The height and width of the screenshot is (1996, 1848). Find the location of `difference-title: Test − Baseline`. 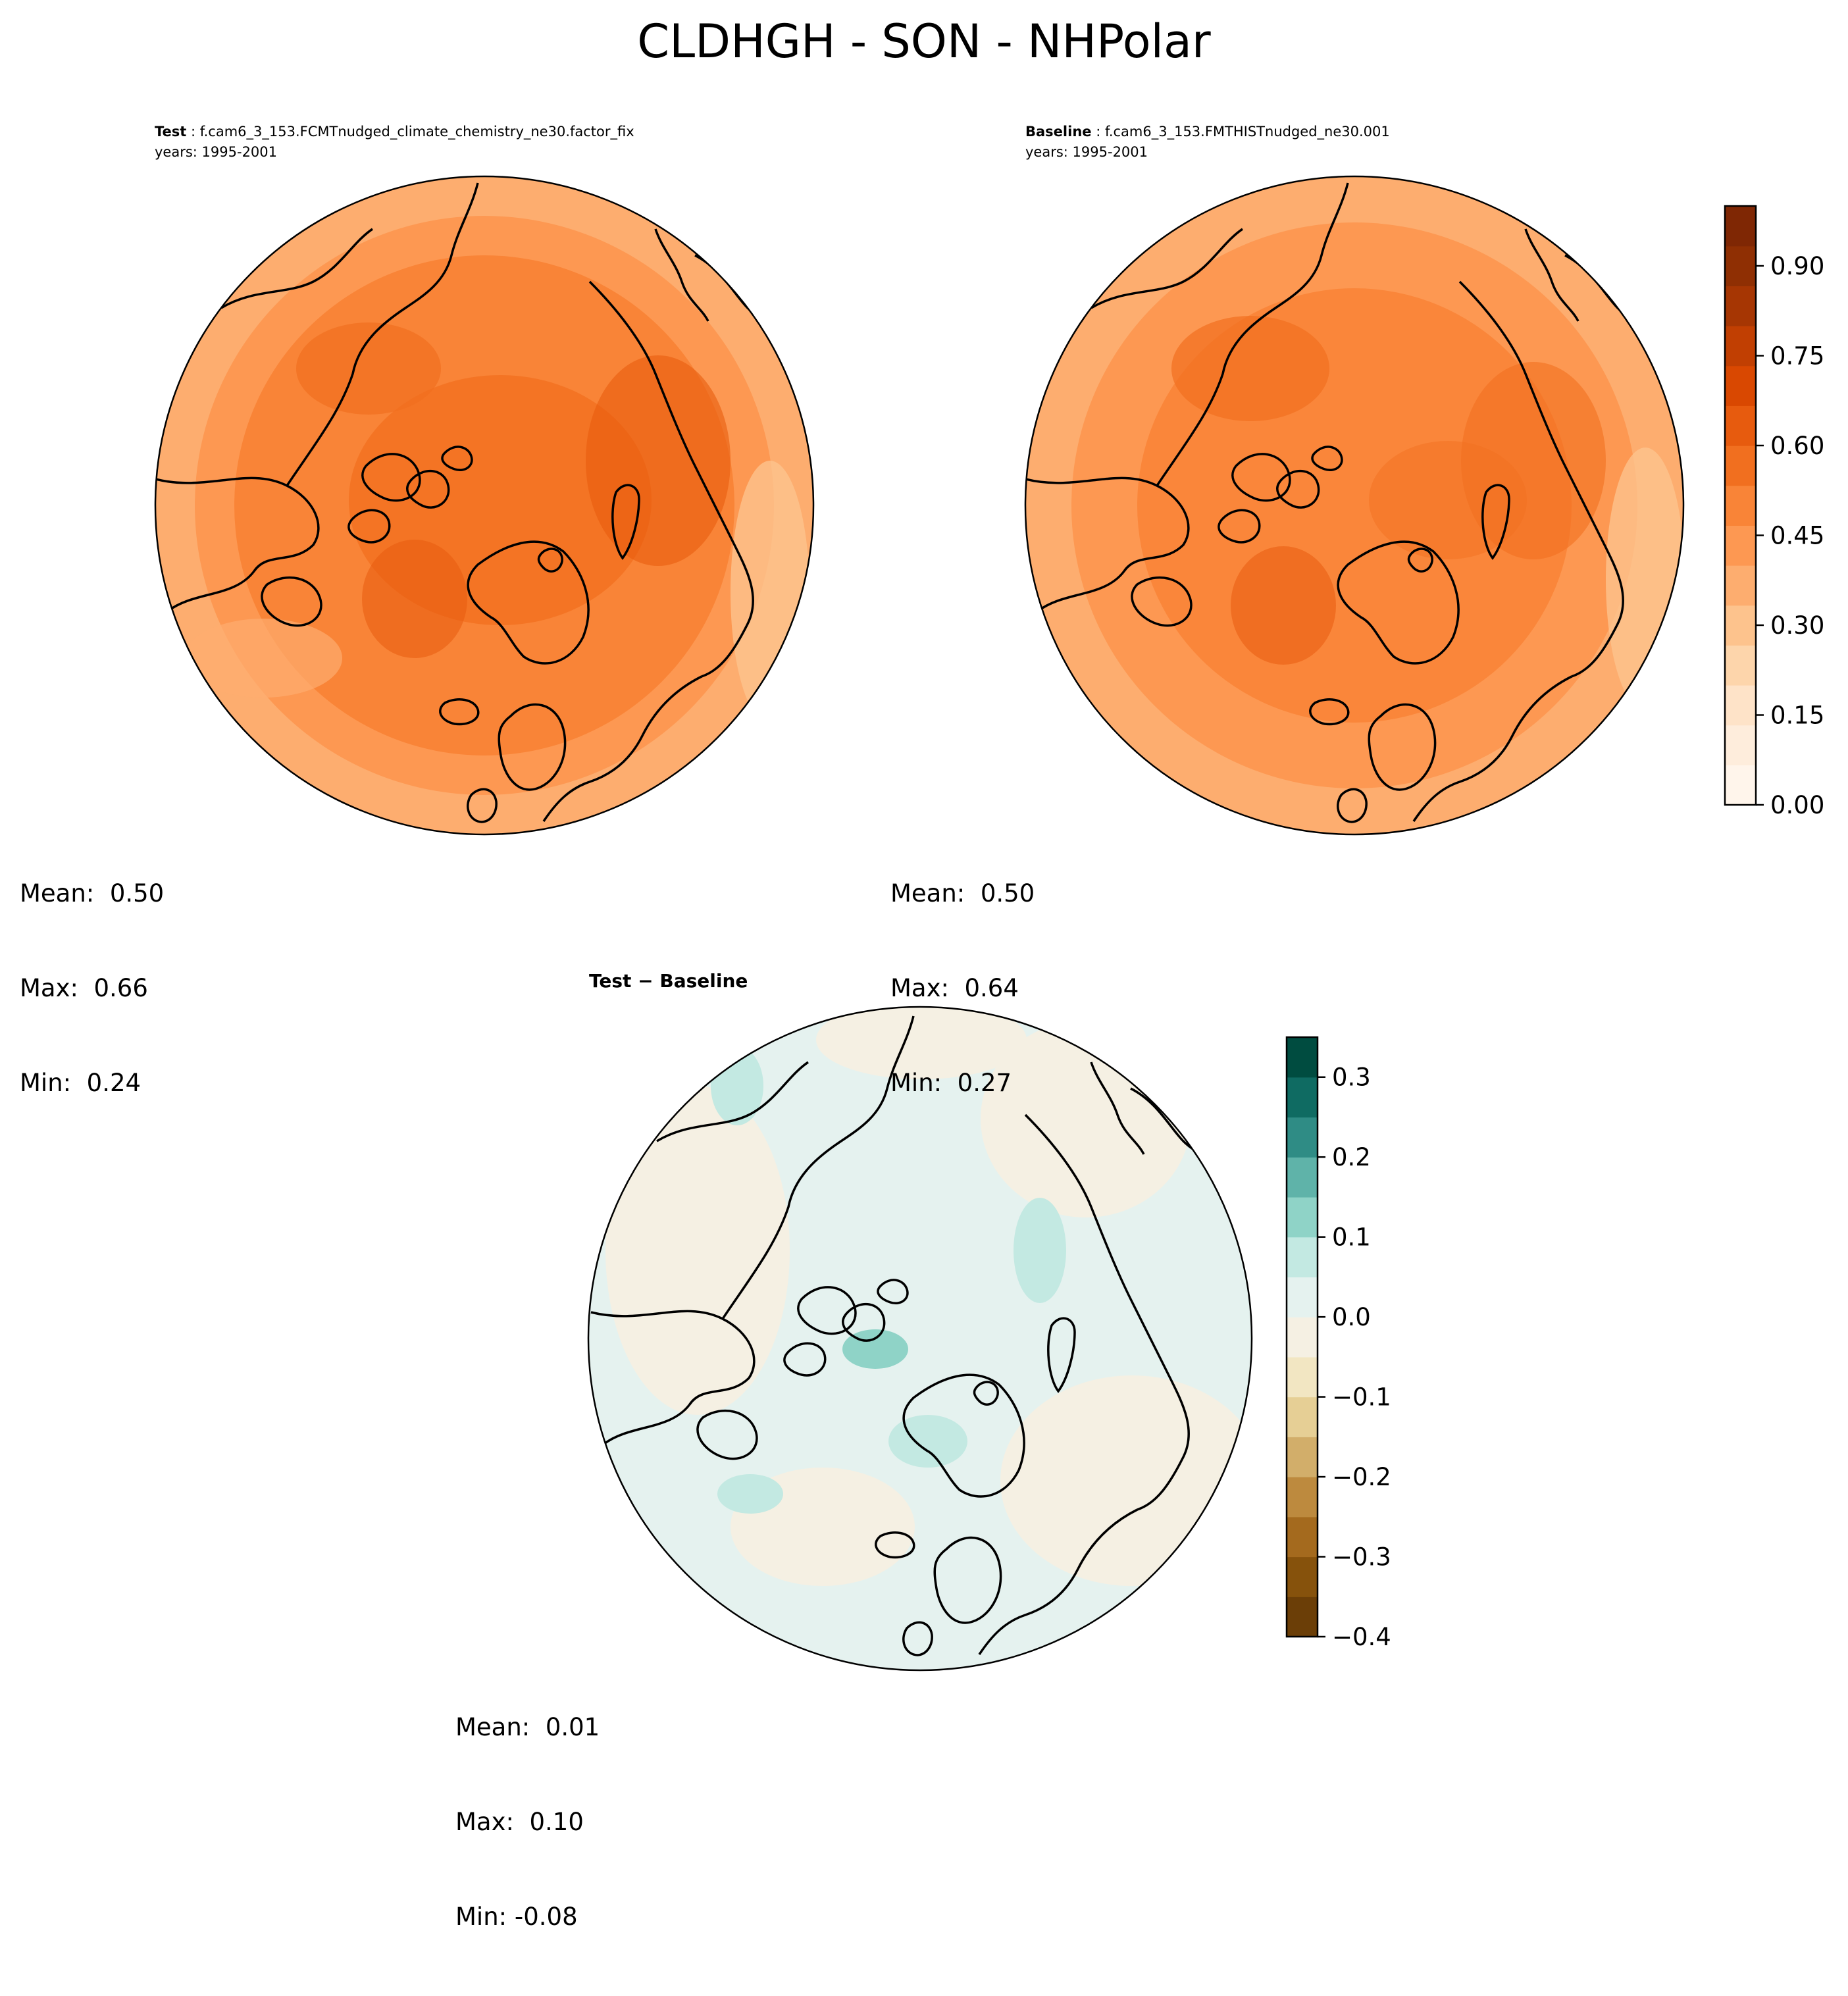

difference-title: Test − Baseline is located at coordinates (668, 981).